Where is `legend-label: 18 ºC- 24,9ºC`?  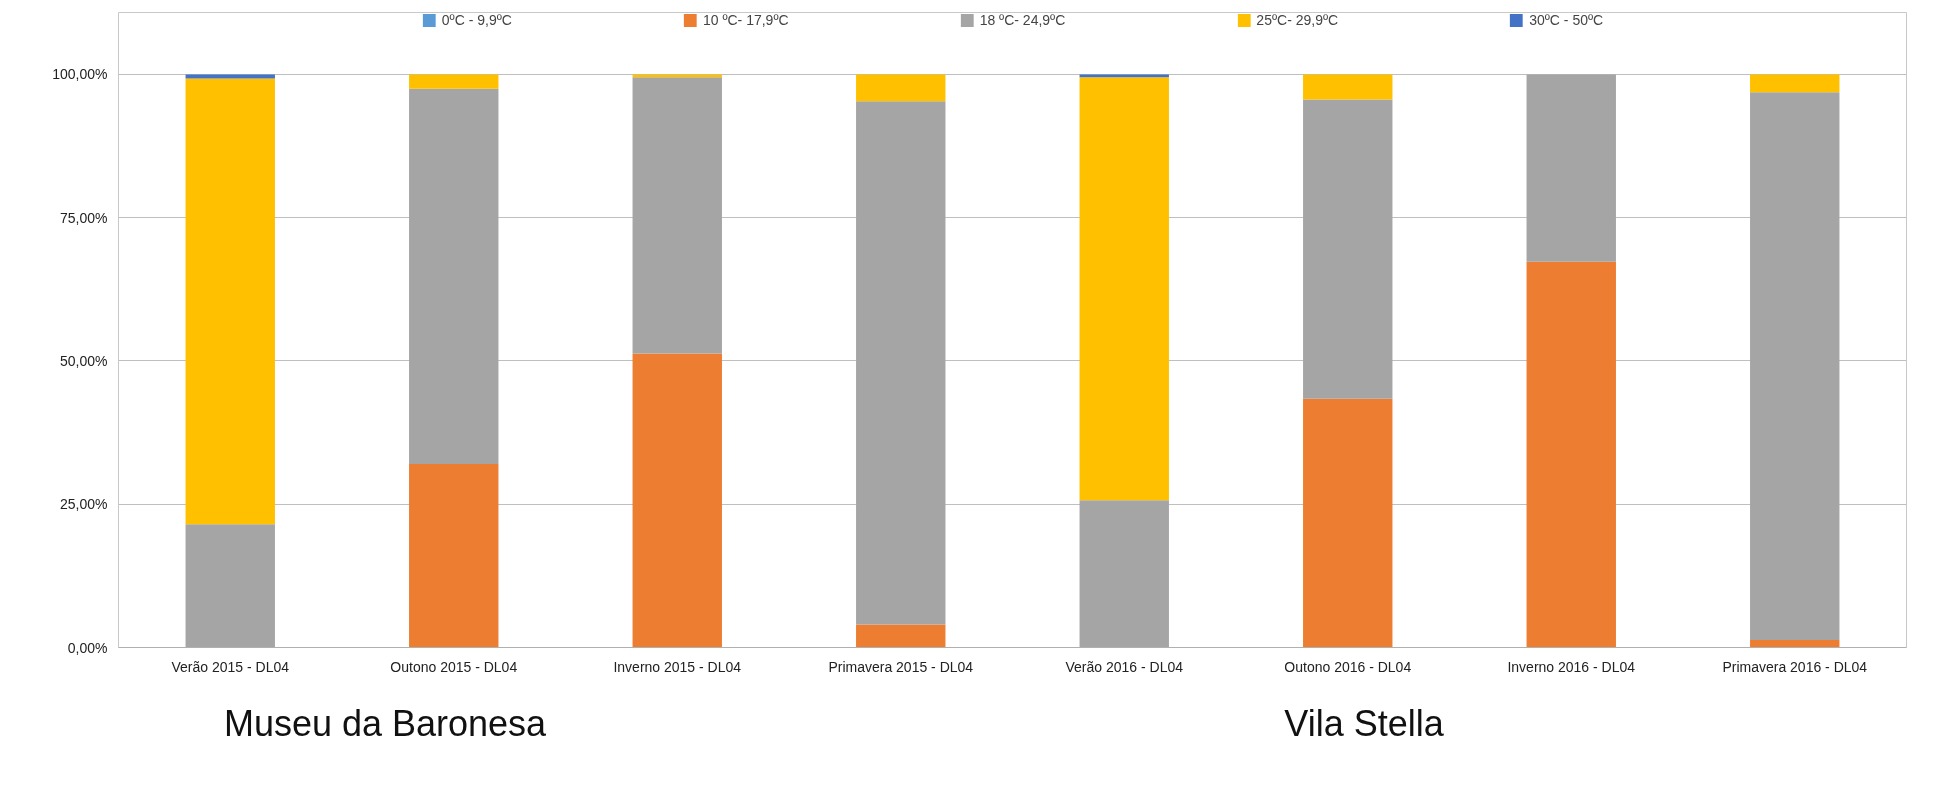 legend-label: 18 ºC- 24,9ºC is located at coordinates (1022, 20).